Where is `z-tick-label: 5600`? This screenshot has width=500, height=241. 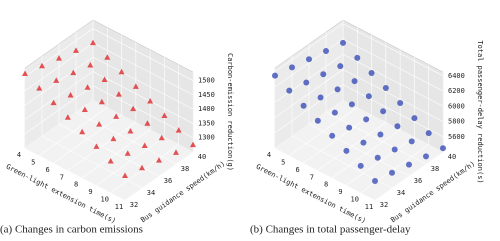 z-tick-label: 5600 is located at coordinates (456, 137).